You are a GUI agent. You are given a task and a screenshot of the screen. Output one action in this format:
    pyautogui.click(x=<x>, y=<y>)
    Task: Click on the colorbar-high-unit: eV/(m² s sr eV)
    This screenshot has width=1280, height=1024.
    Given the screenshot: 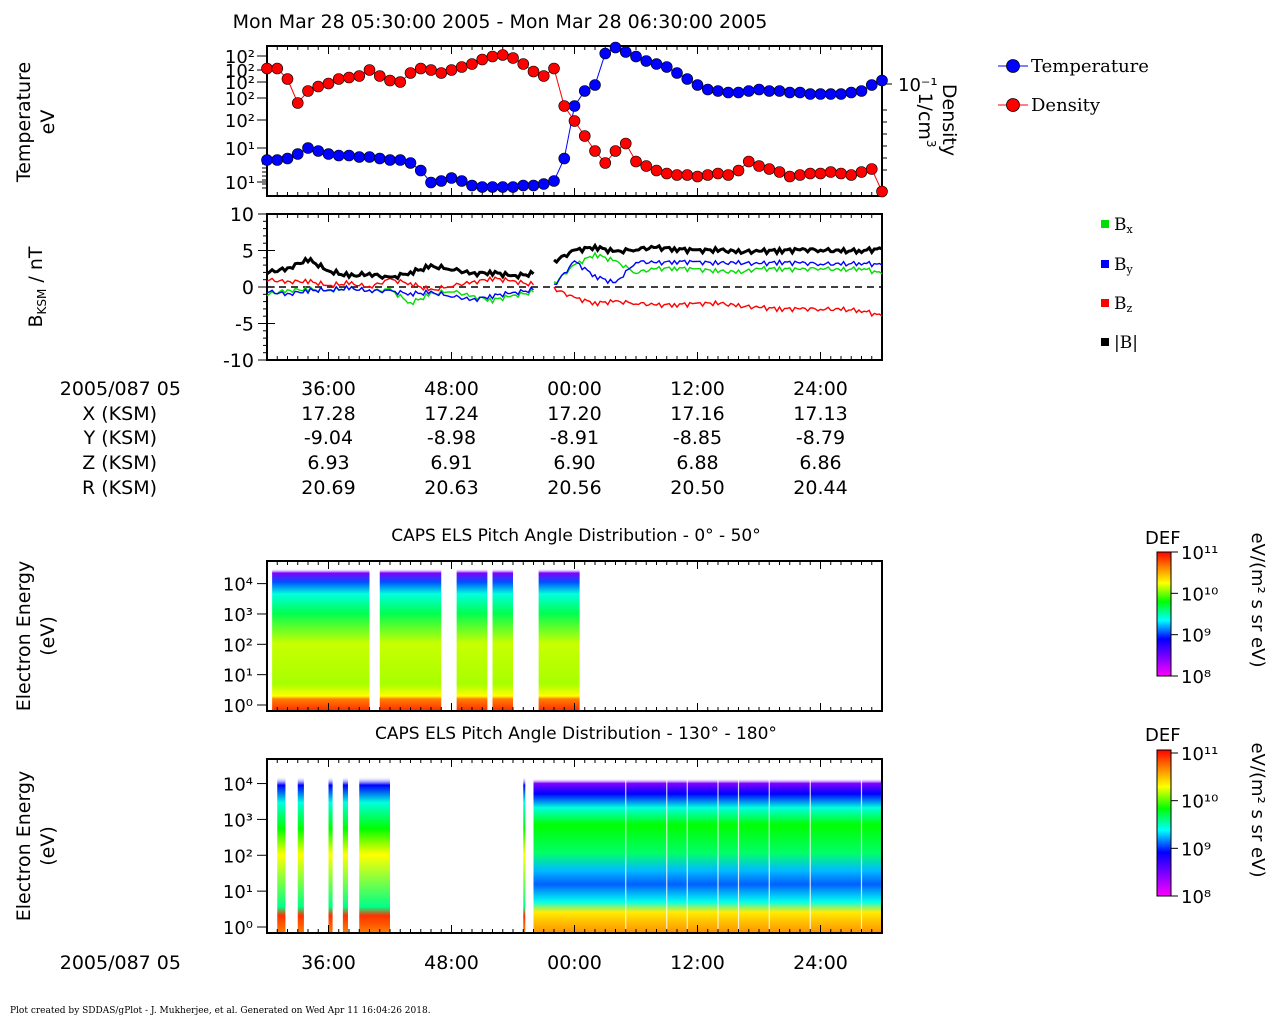 What is the action you would take?
    pyautogui.click(x=1257, y=810)
    